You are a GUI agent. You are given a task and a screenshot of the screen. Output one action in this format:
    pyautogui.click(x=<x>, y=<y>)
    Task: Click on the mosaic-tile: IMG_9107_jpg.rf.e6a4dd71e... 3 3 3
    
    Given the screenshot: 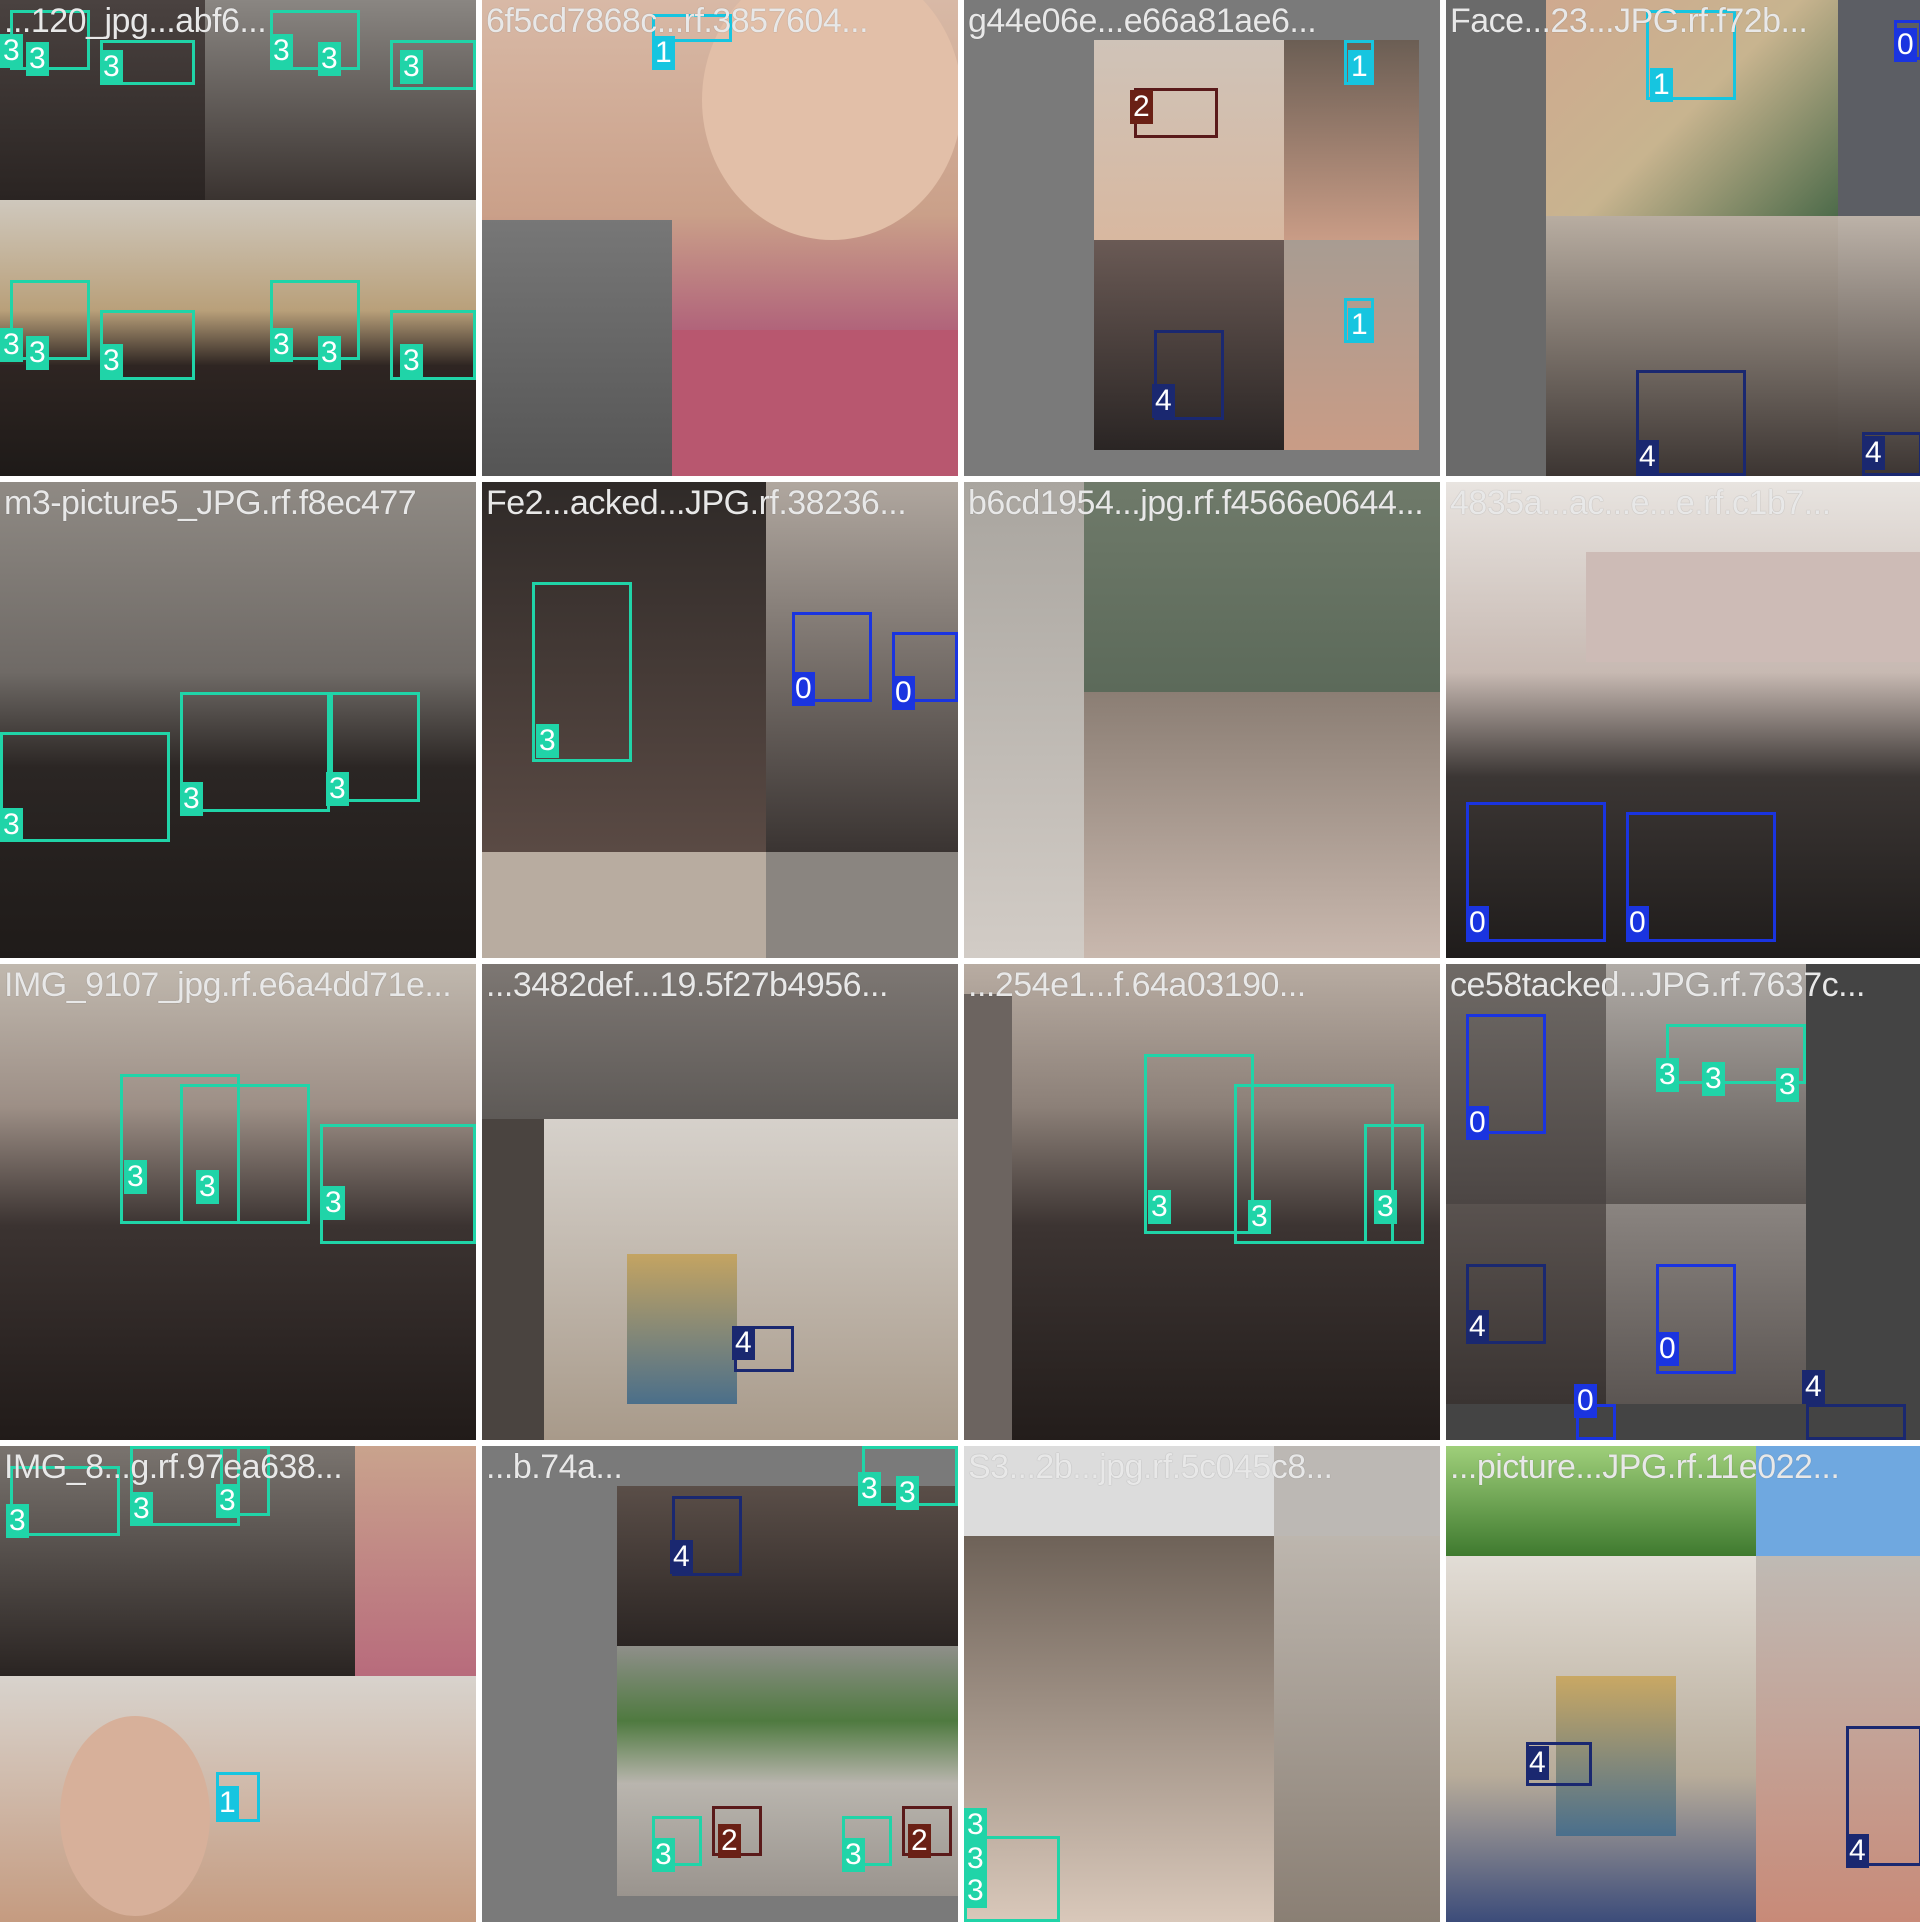 What is the action you would take?
    pyautogui.click(x=238, y=1202)
    